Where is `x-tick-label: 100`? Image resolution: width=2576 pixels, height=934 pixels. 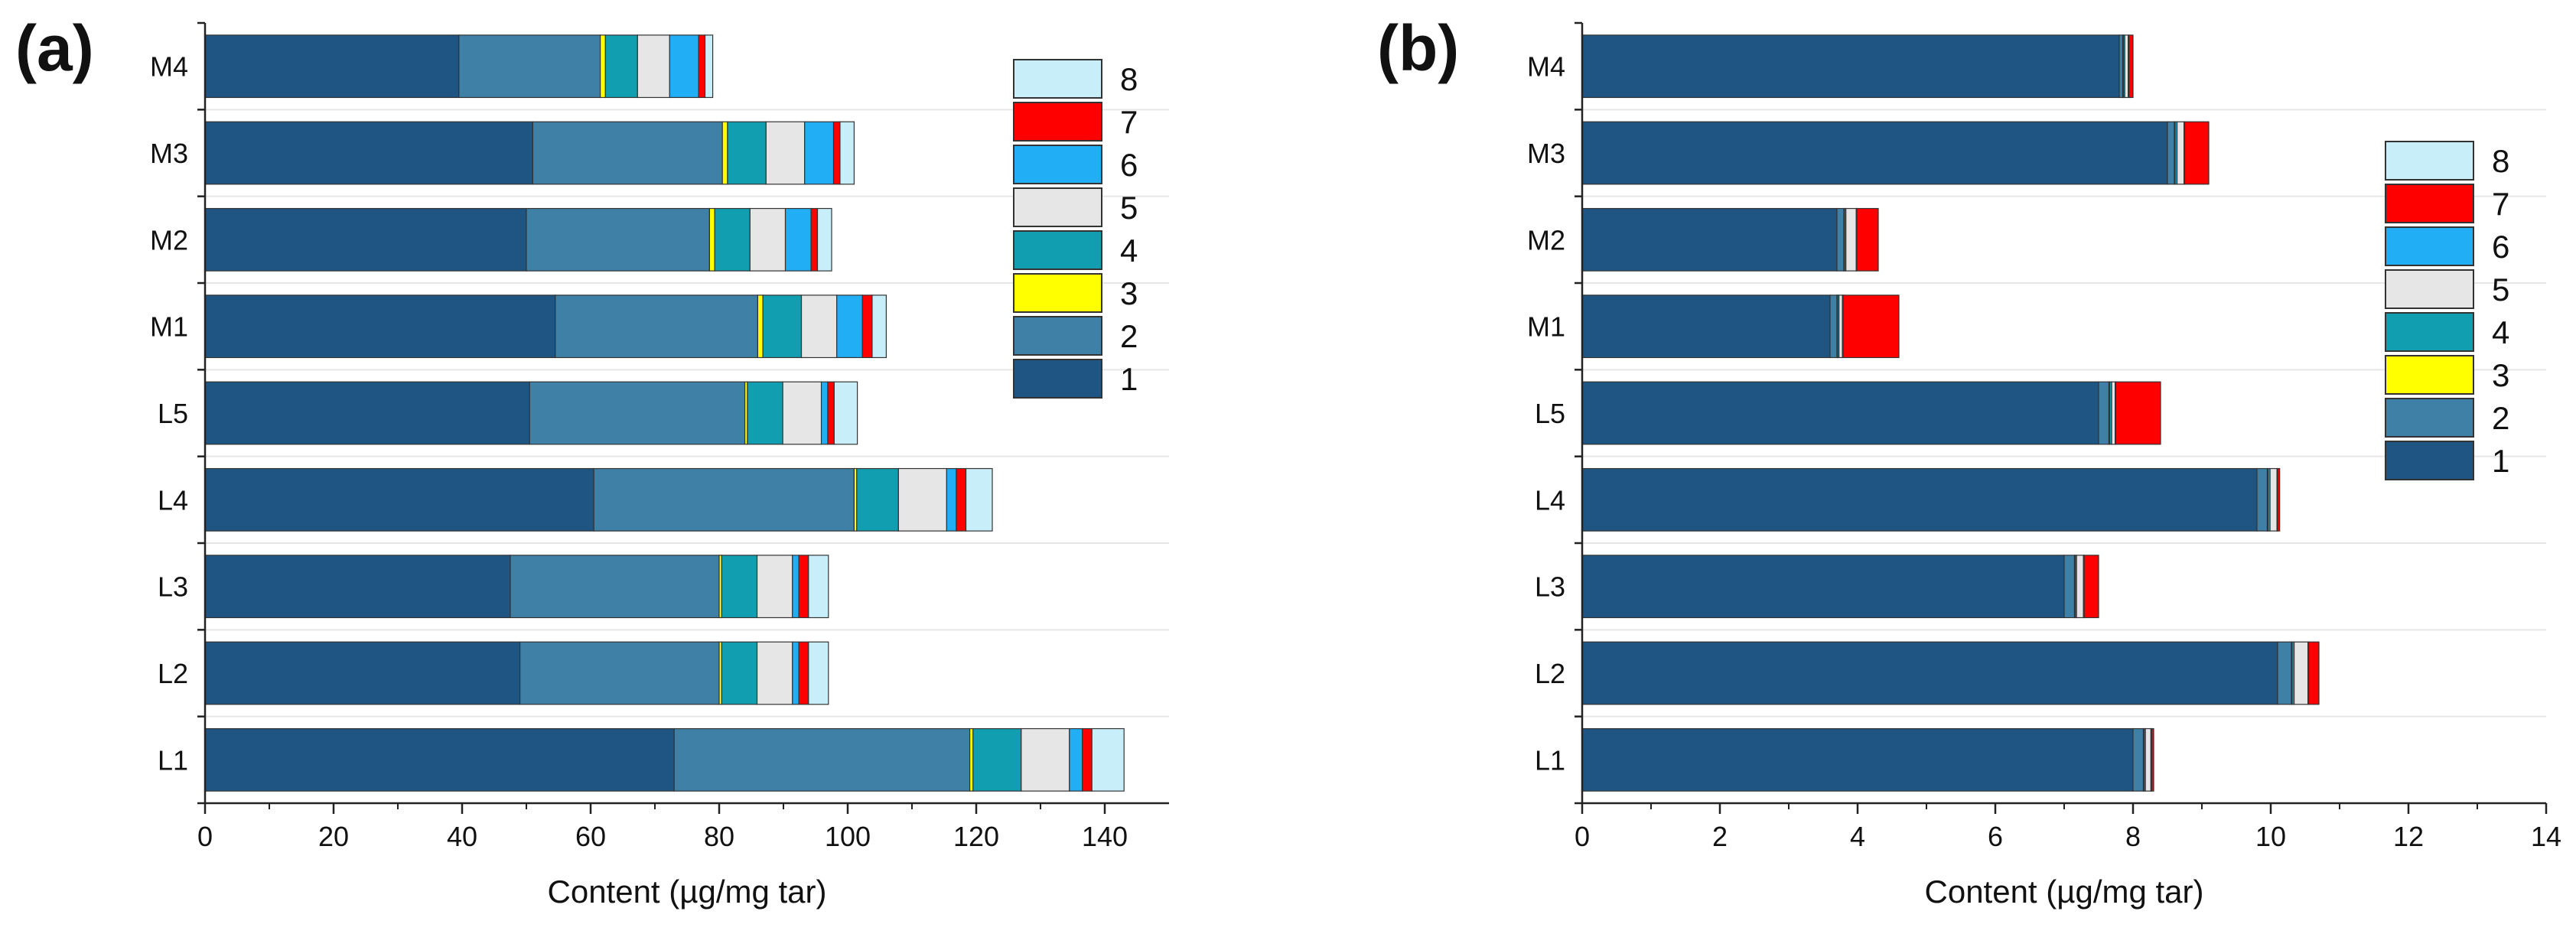
x-tick-label: 100 is located at coordinates (848, 836).